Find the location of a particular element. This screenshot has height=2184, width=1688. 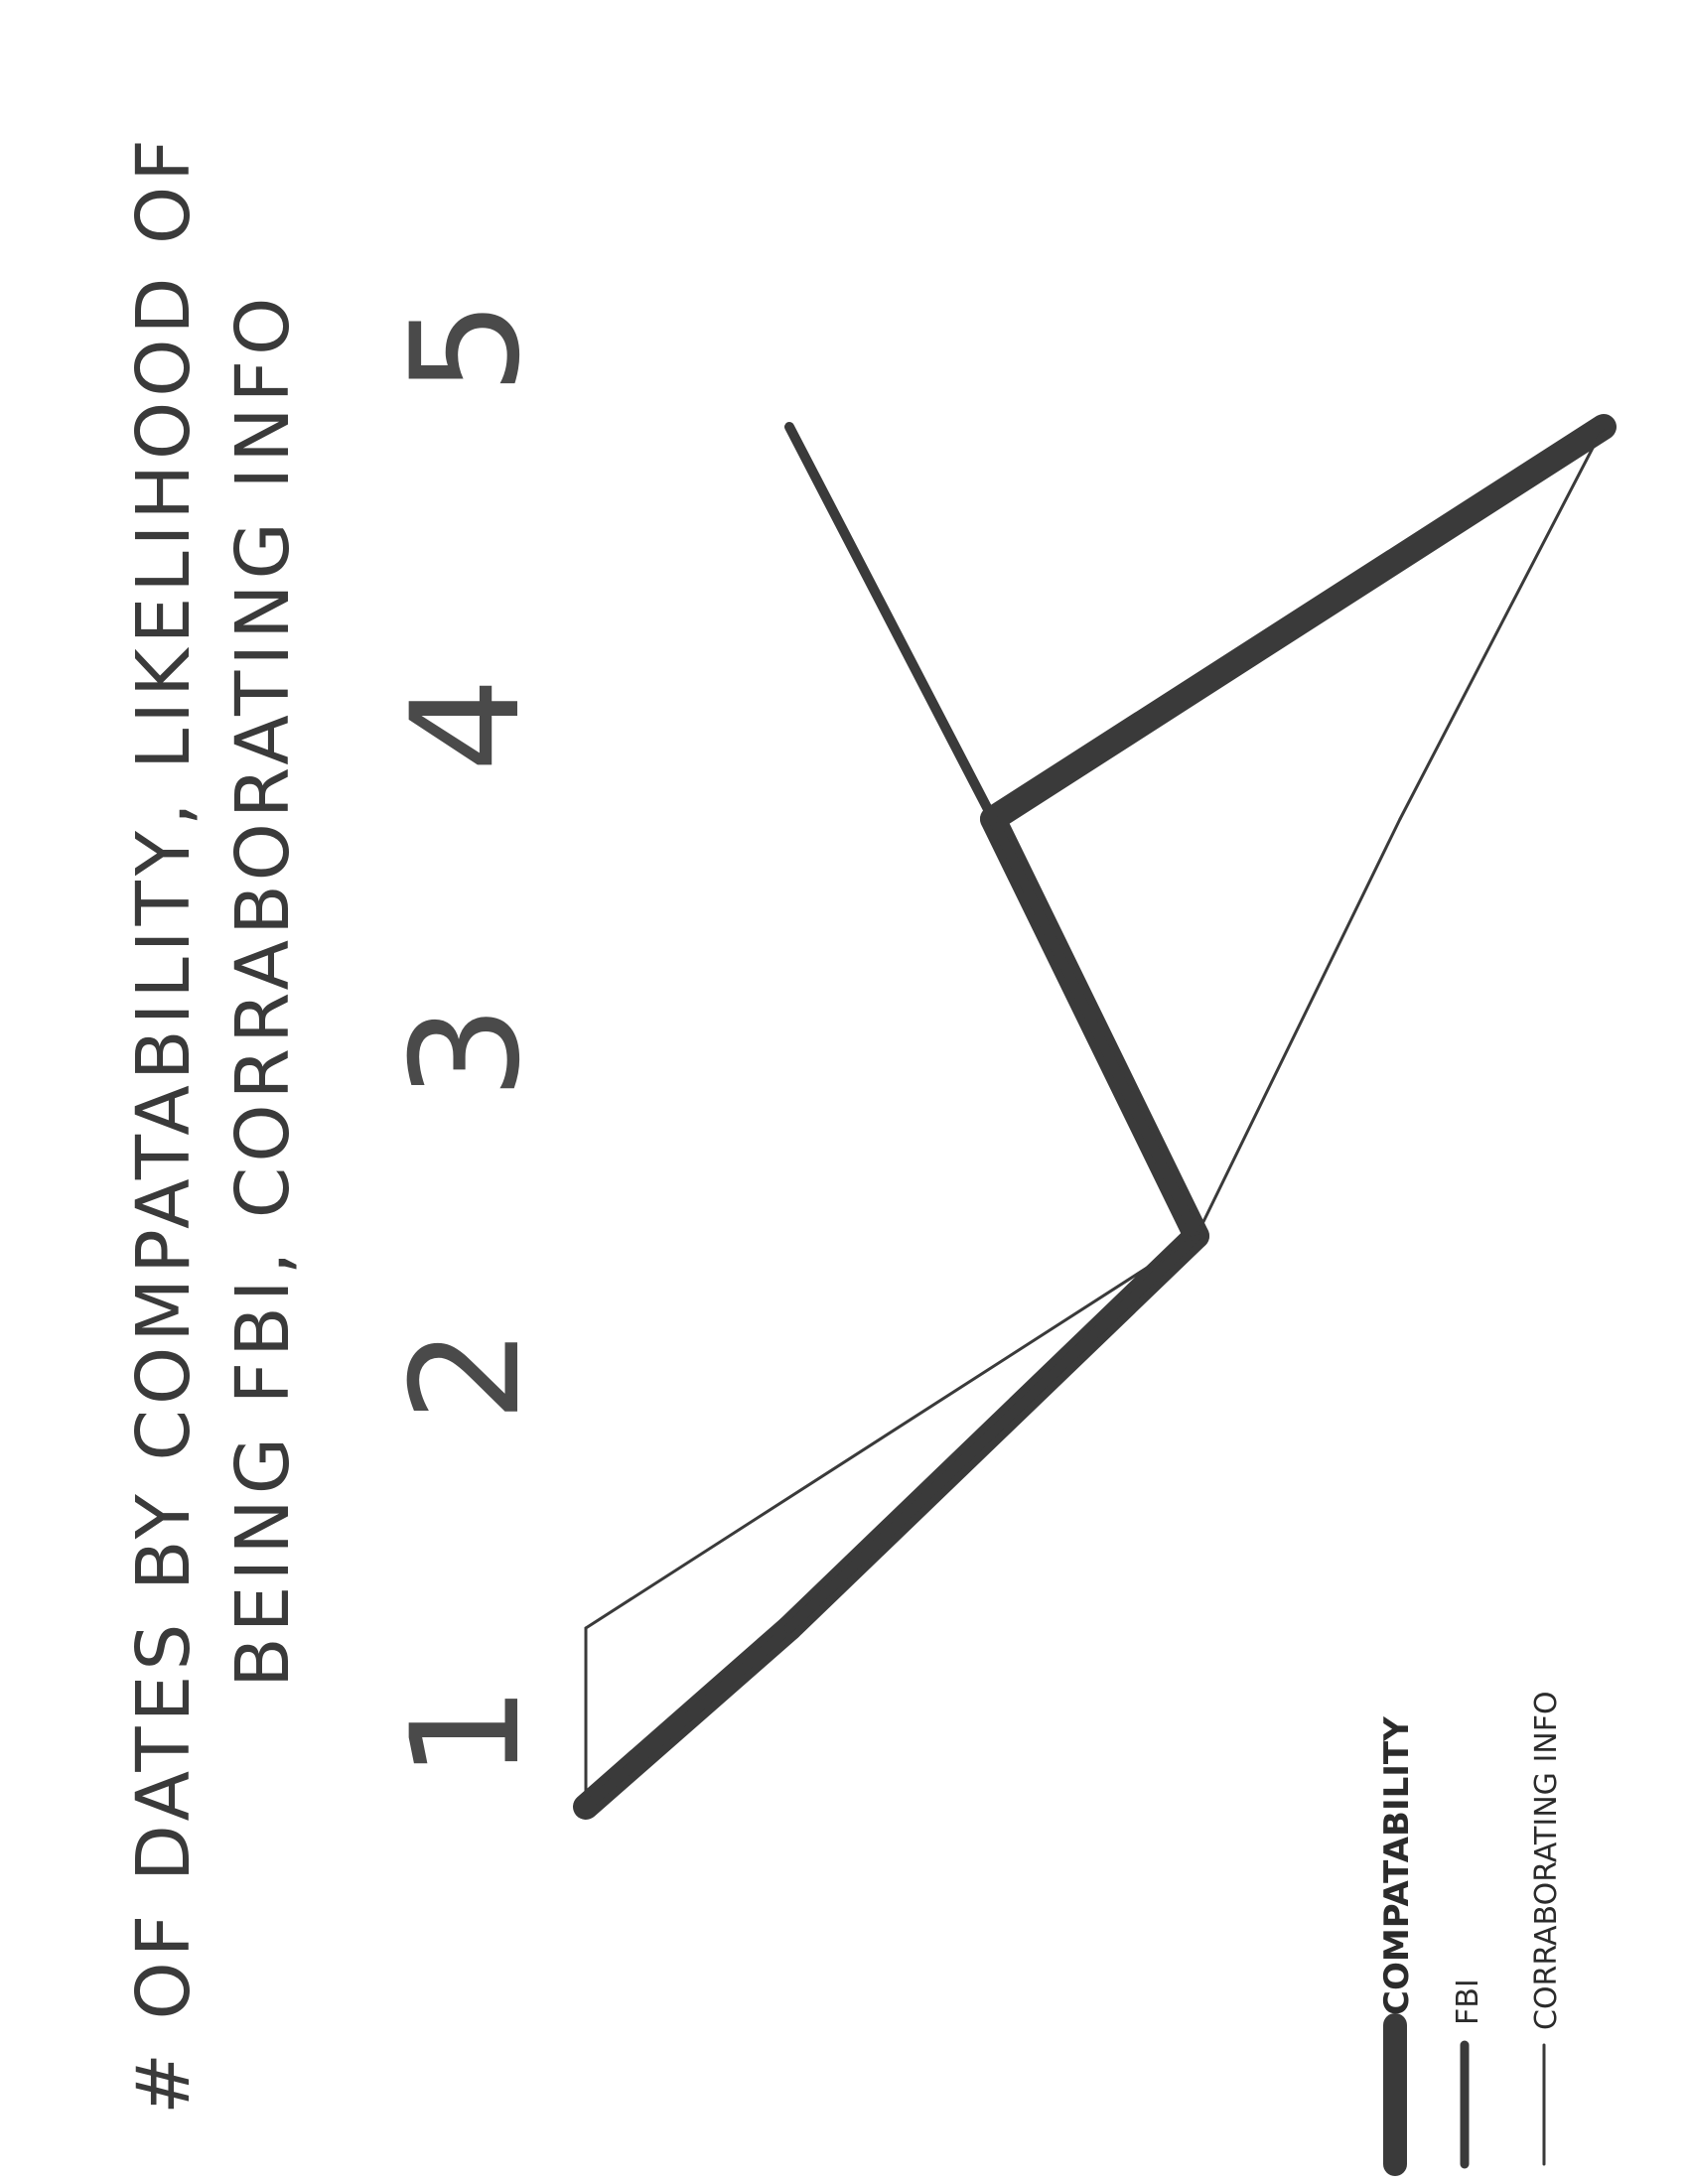

x-tick-label-3: 3 is located at coordinates (466, 1052).